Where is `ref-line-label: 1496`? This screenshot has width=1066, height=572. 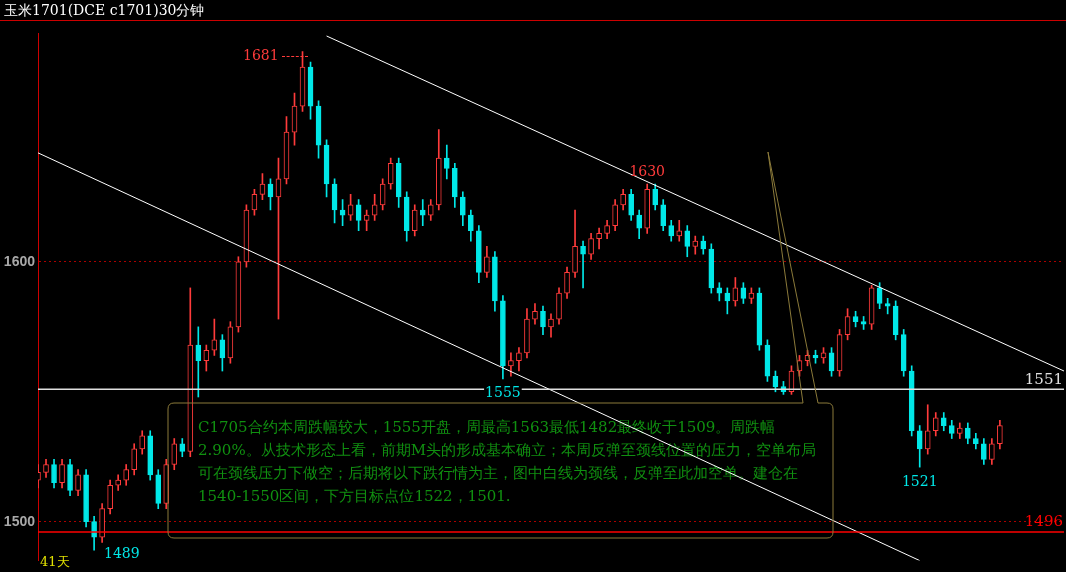 ref-line-label: 1496 is located at coordinates (1043, 521).